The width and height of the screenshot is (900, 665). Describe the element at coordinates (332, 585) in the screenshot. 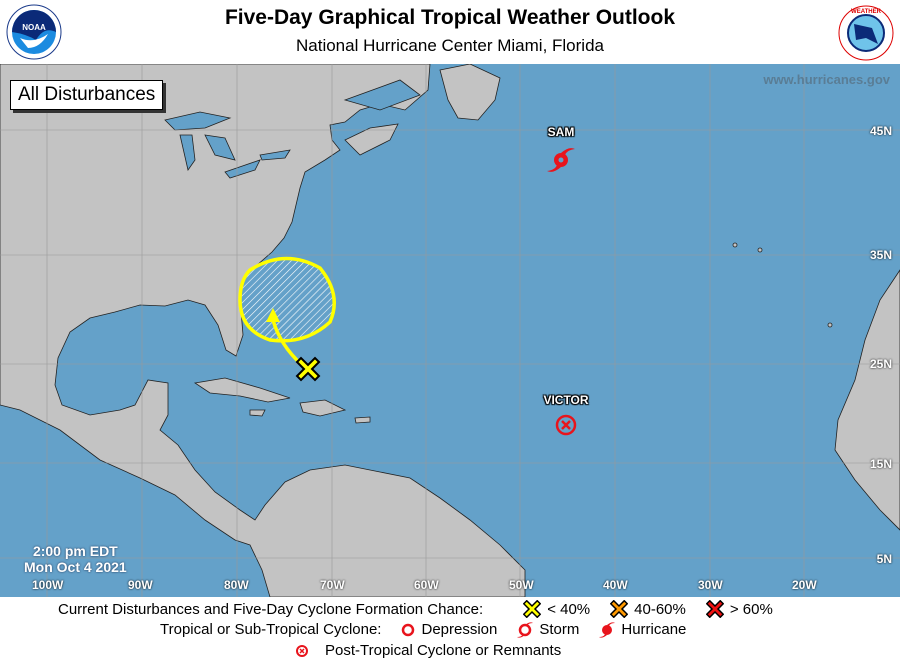

I see `lon-label: 70W` at that location.